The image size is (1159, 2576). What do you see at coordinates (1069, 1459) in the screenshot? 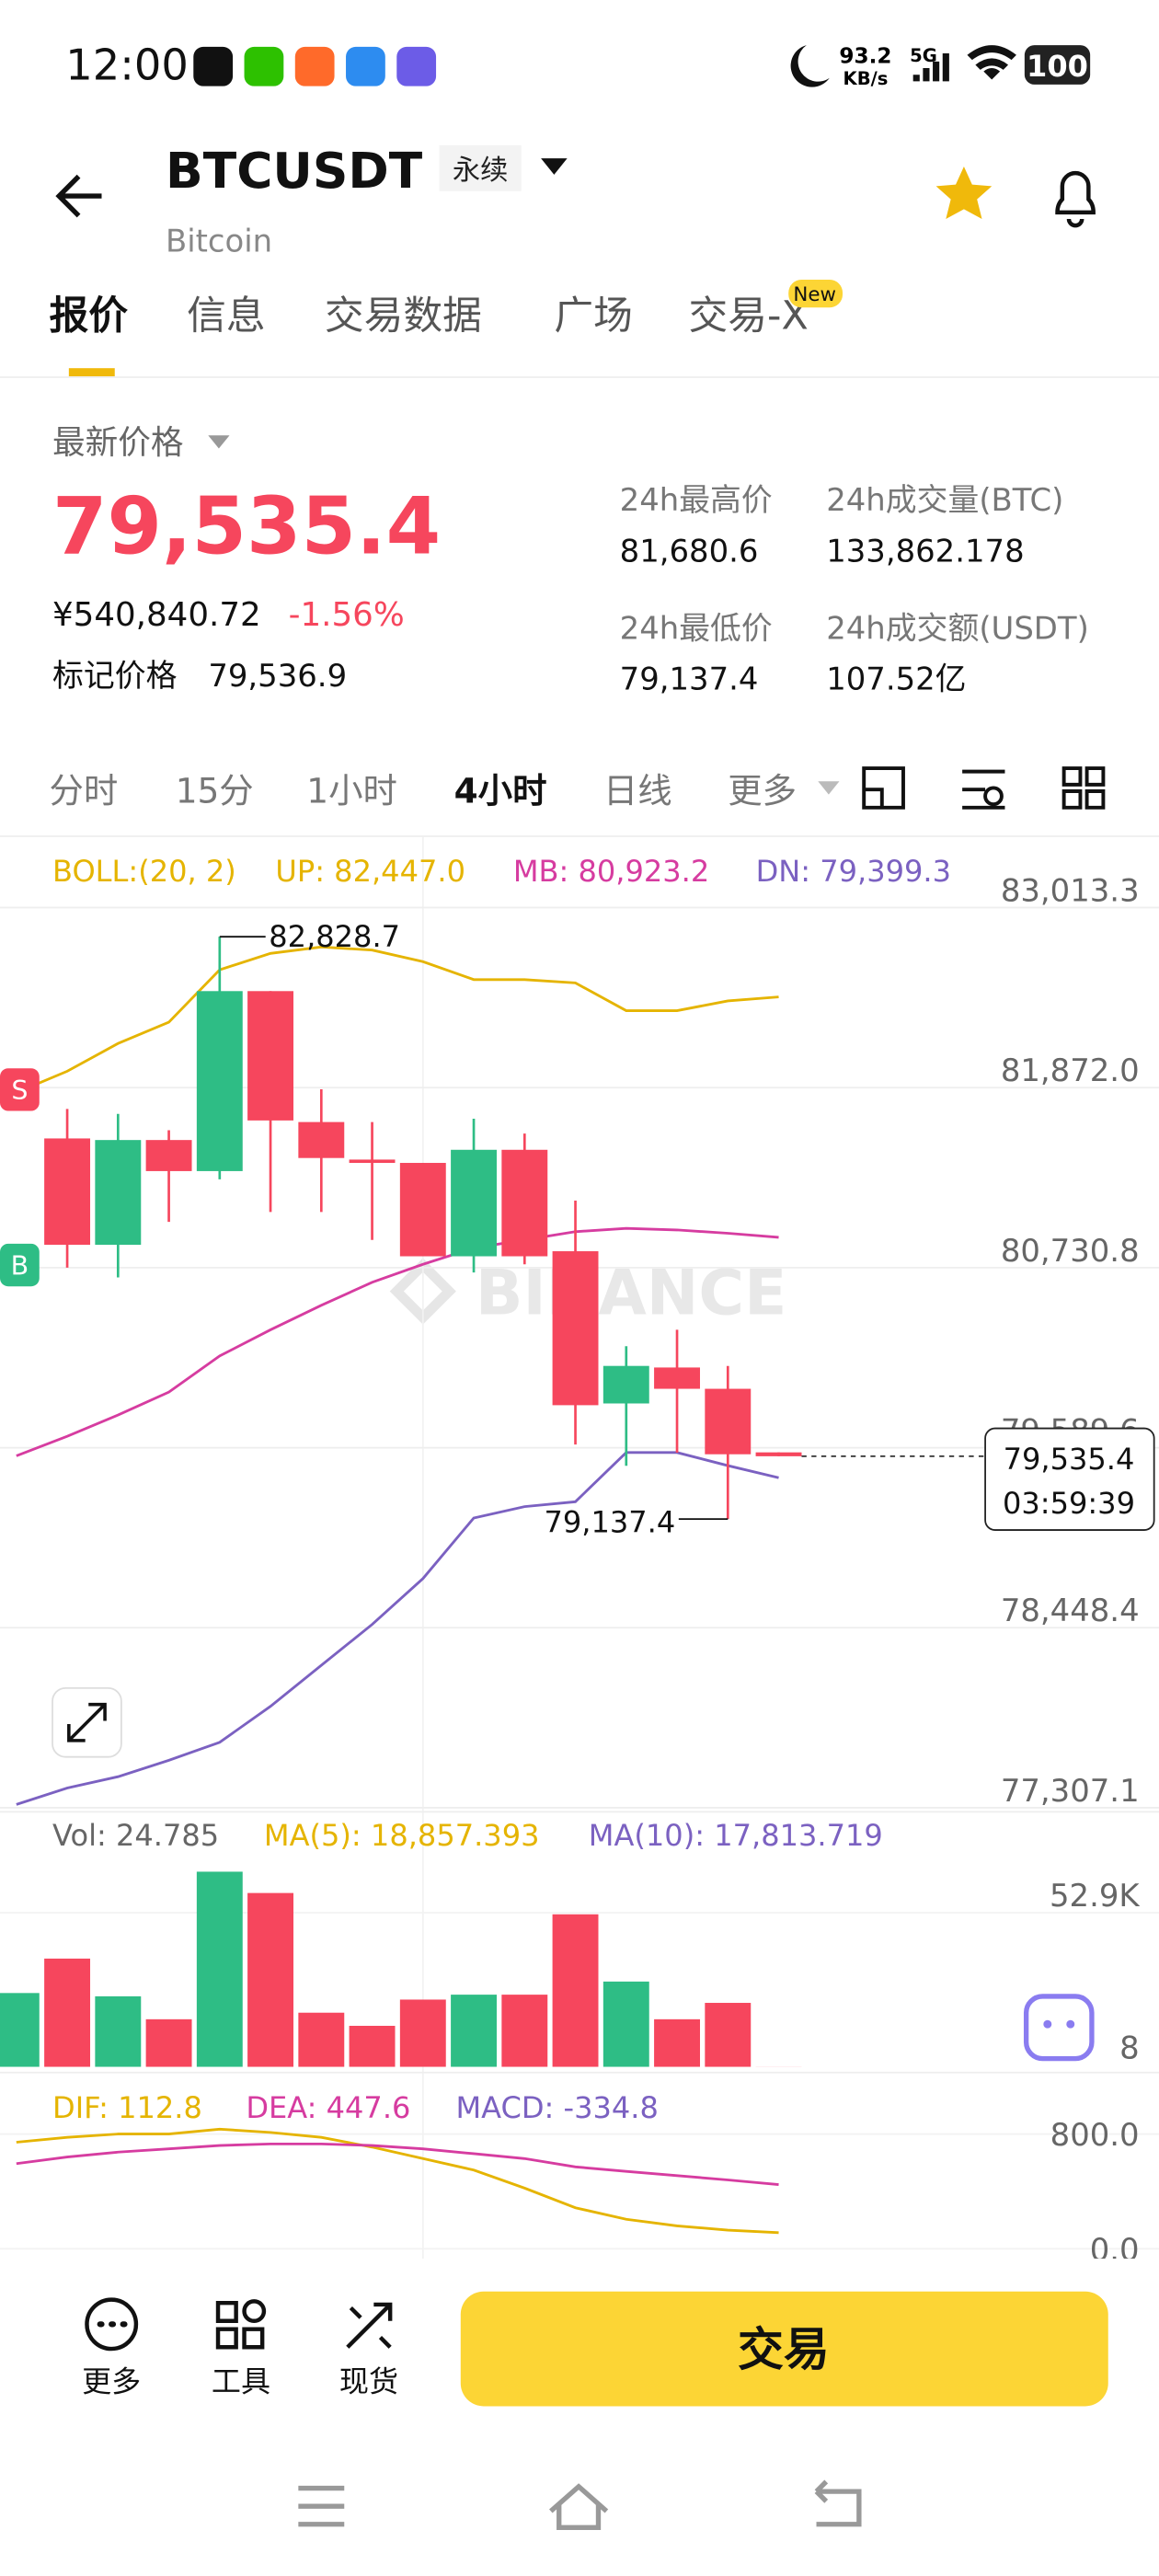
I see `last-price-label: 79,535.4` at bounding box center [1069, 1459].